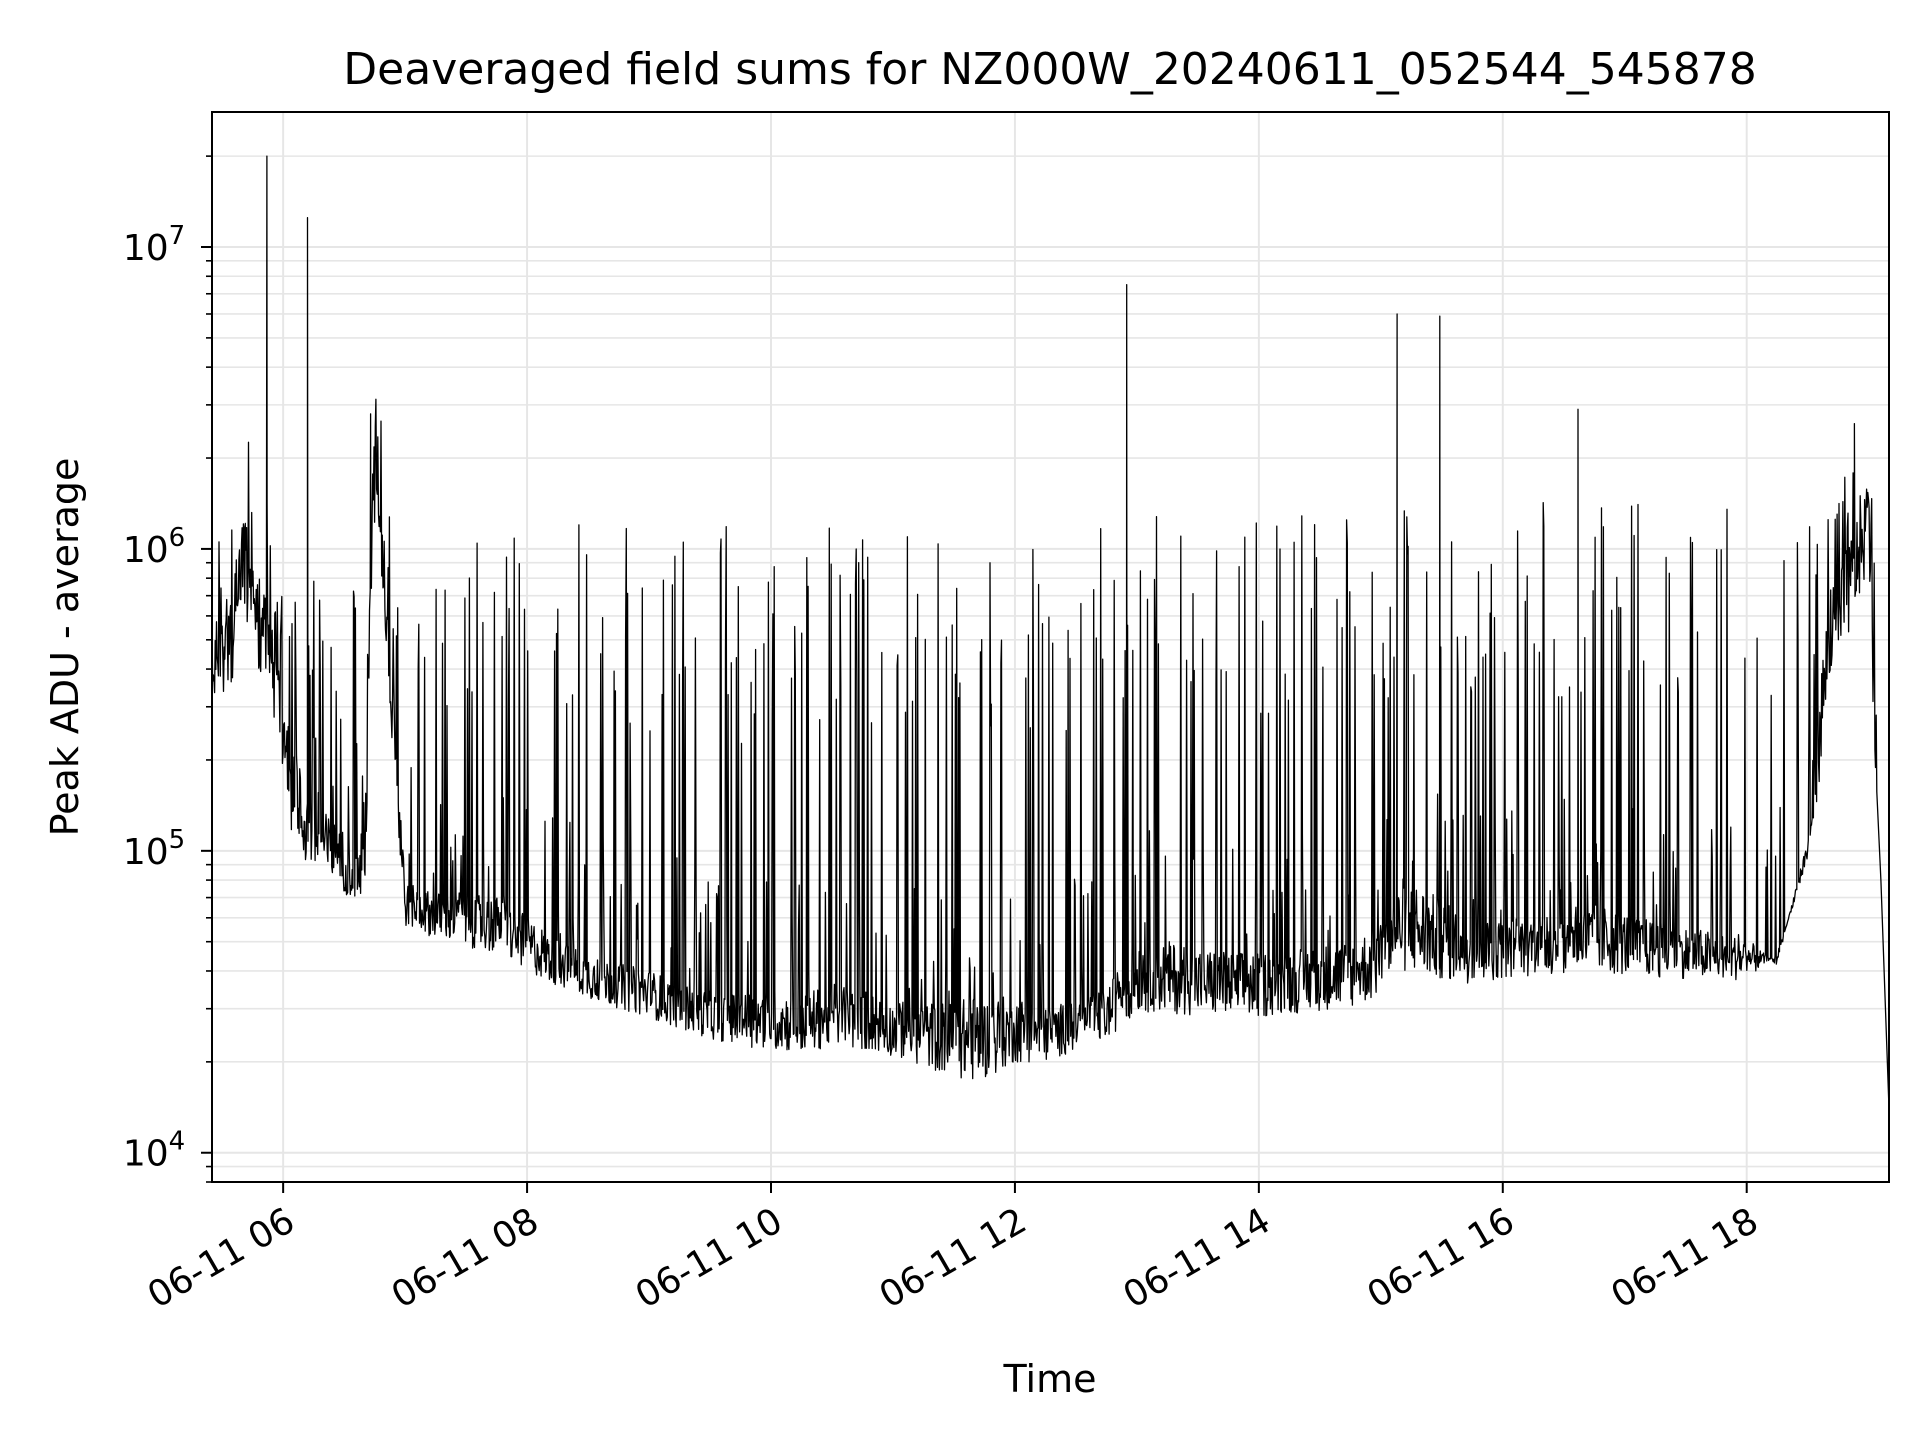  I want to click on y-tick-exponent: 6, so click(177, 538).